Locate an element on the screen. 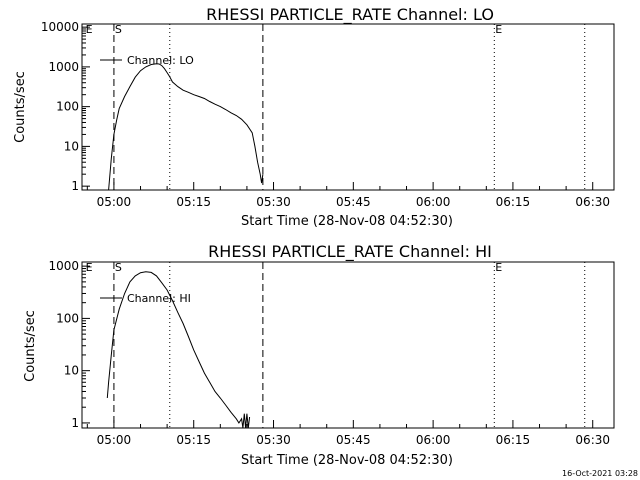 This screenshot has width=640, height=480. legend-lo: Channel: LO is located at coordinates (147, 60).